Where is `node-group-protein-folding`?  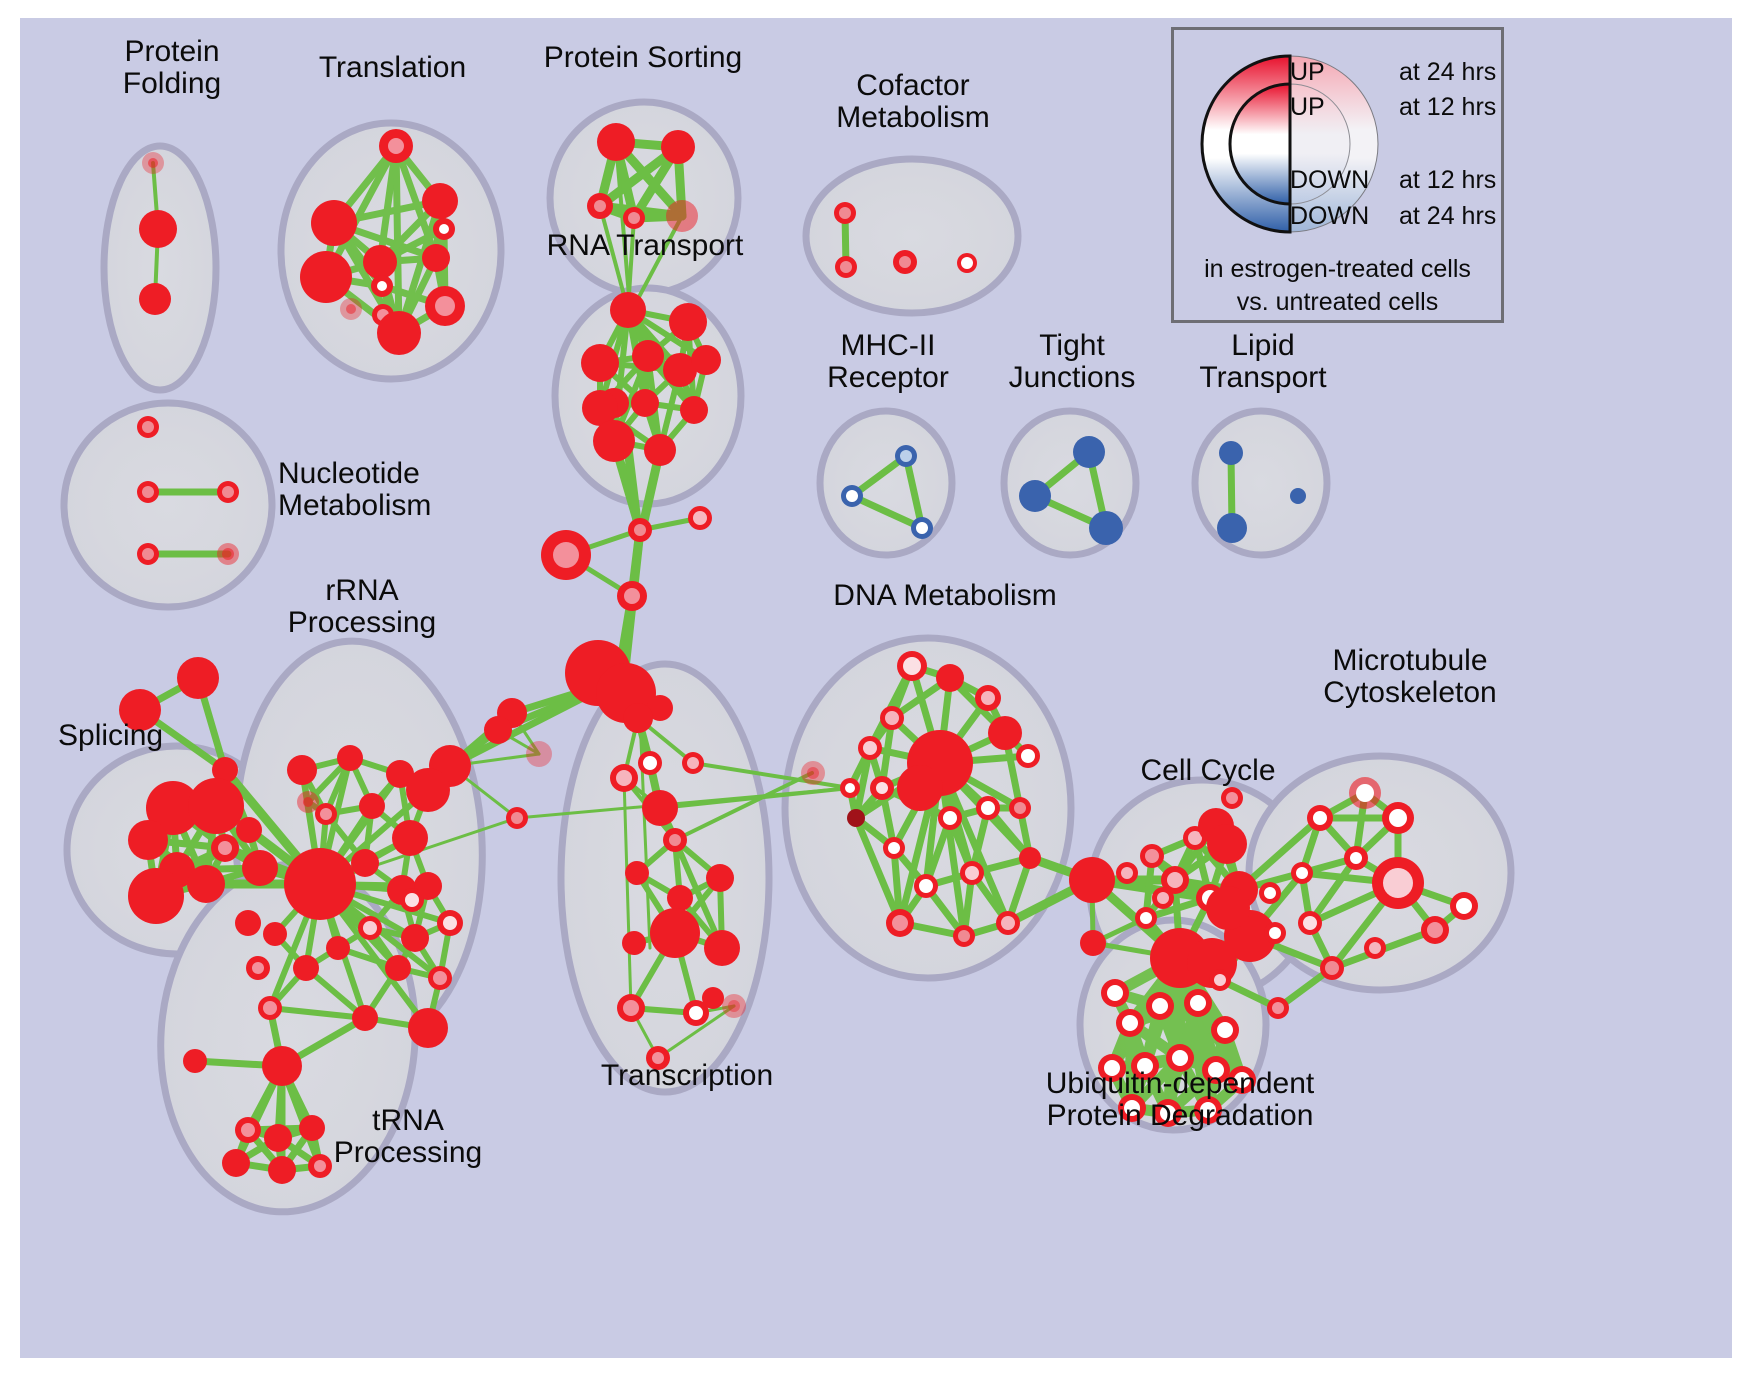 node-group-protein-folding is located at coordinates (158, 233).